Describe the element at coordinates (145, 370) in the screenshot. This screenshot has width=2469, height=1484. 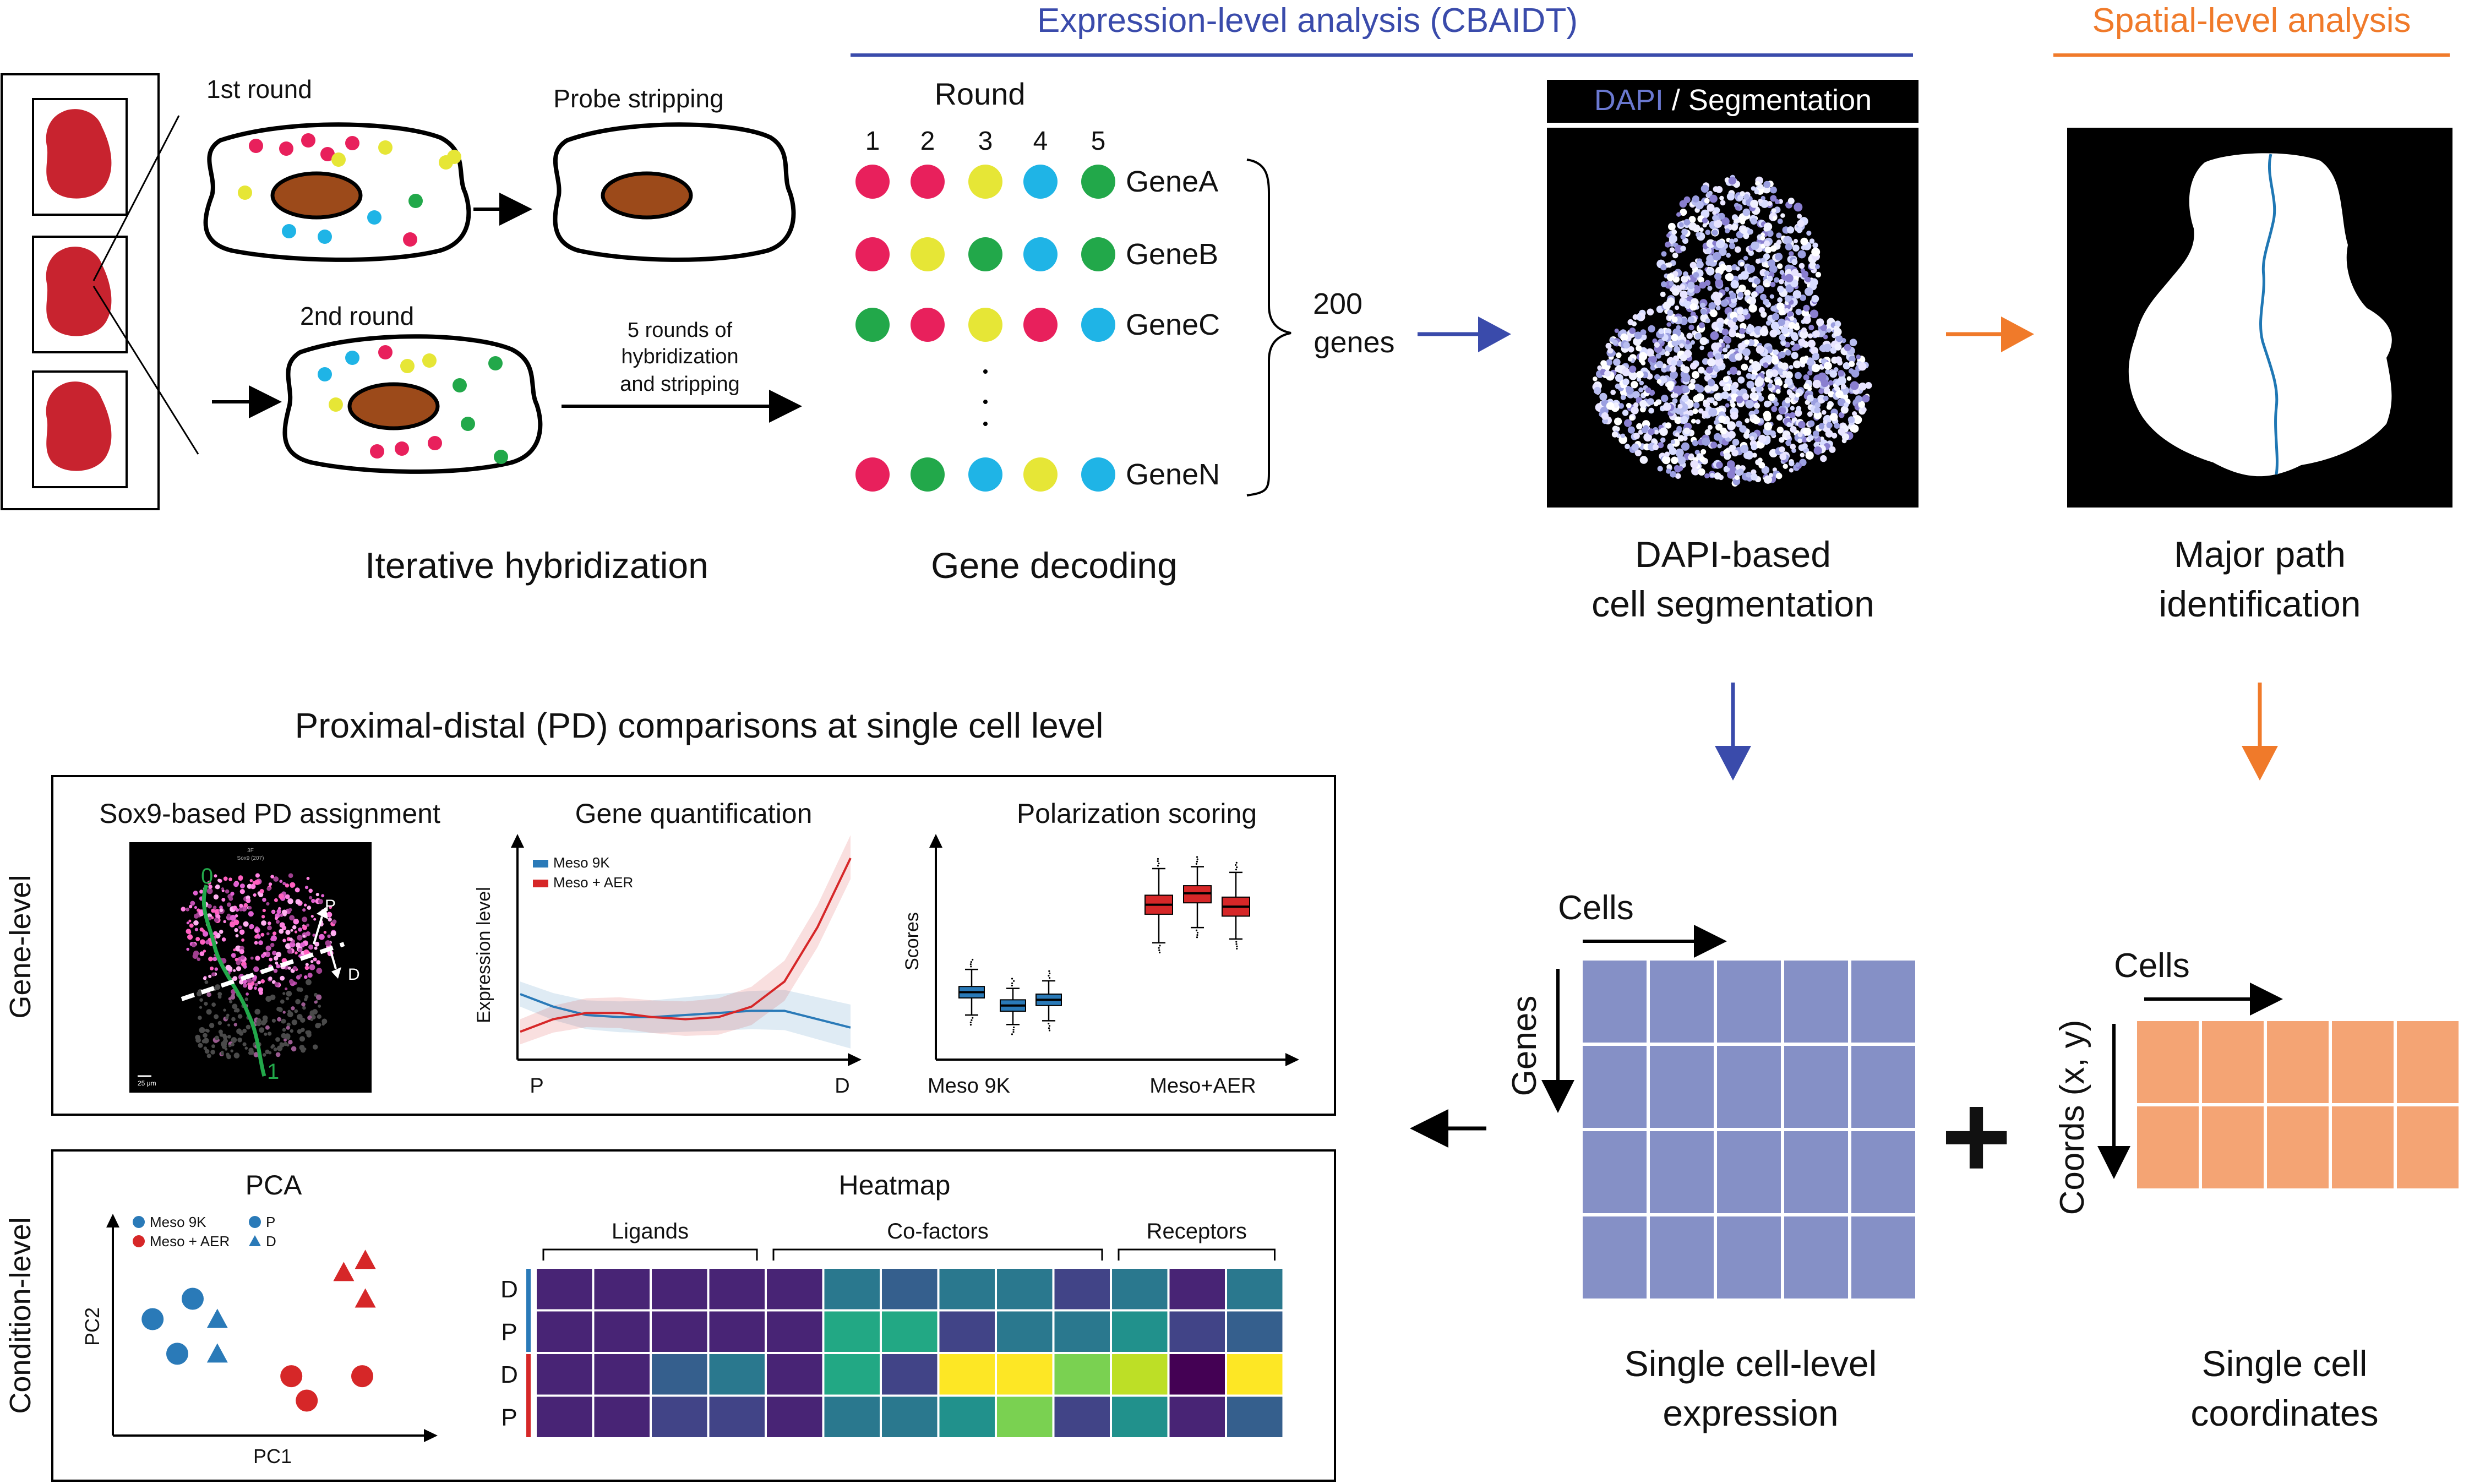
I see `zoom-line-bottom` at that location.